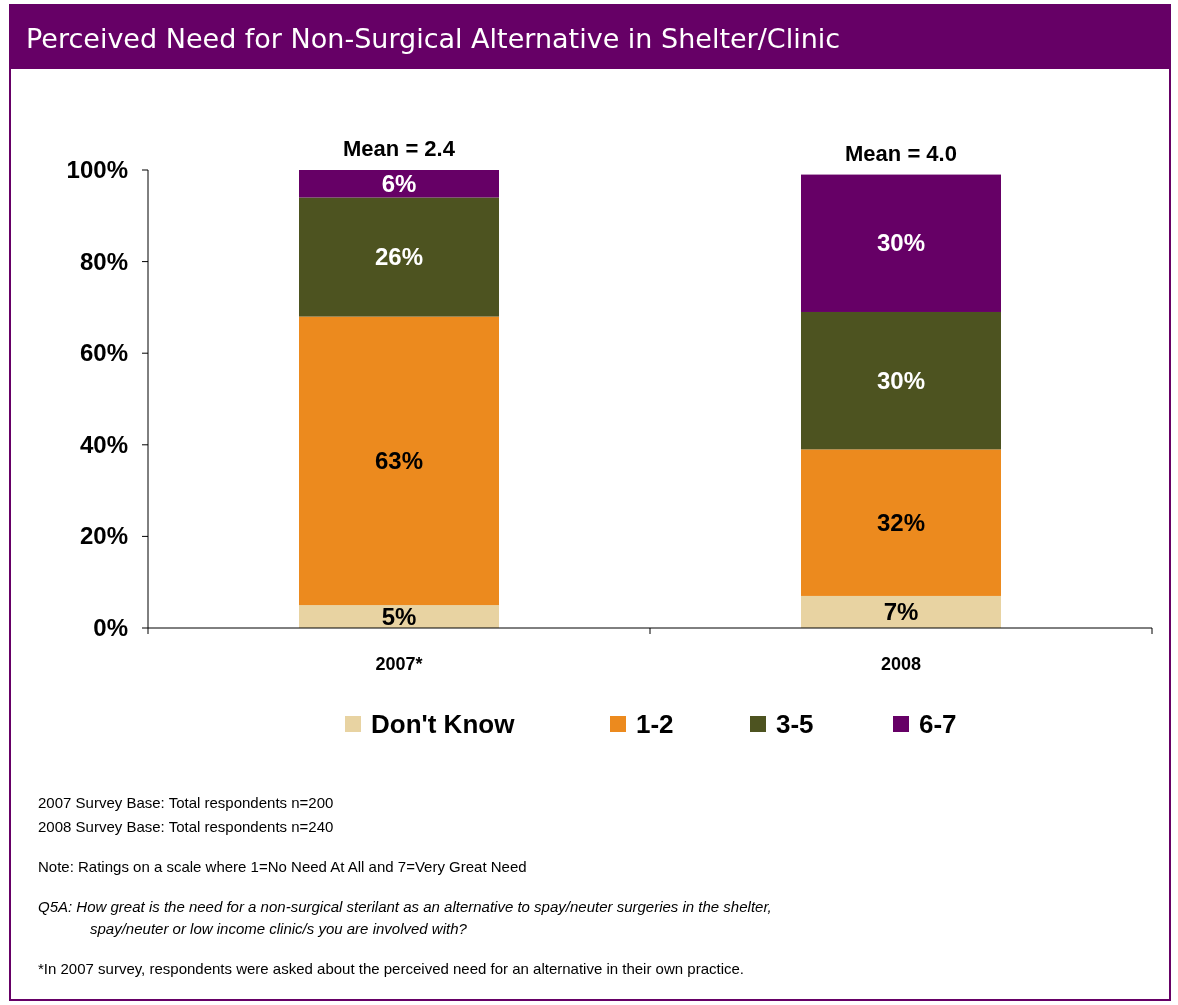  I want to click on x-tick-label: 2008, so click(901, 664).